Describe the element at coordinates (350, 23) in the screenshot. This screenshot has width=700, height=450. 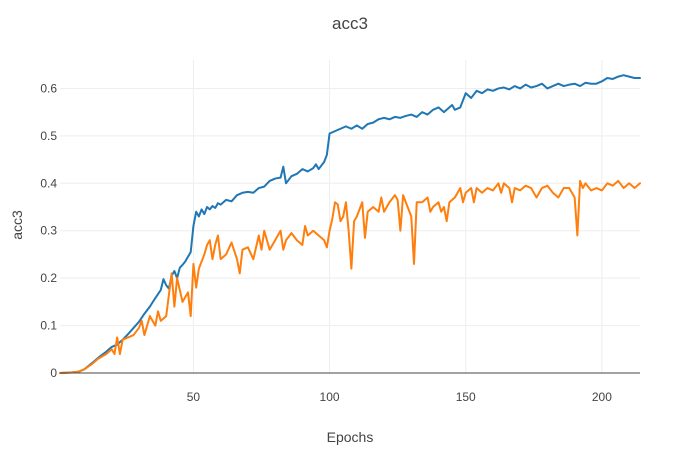
I see `chart-title: acc3` at that location.